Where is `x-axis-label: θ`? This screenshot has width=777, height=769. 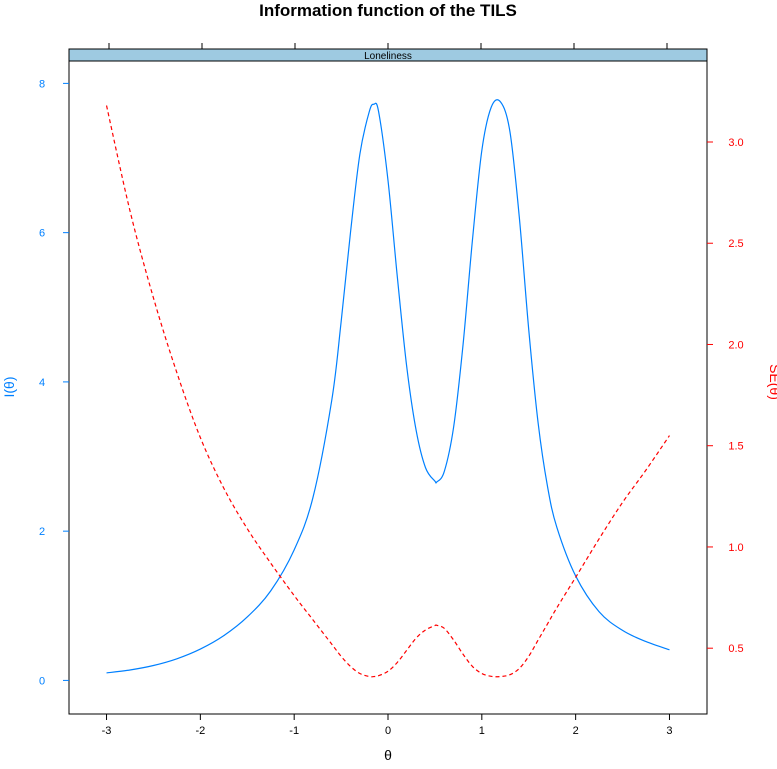 x-axis-label: θ is located at coordinates (388, 755).